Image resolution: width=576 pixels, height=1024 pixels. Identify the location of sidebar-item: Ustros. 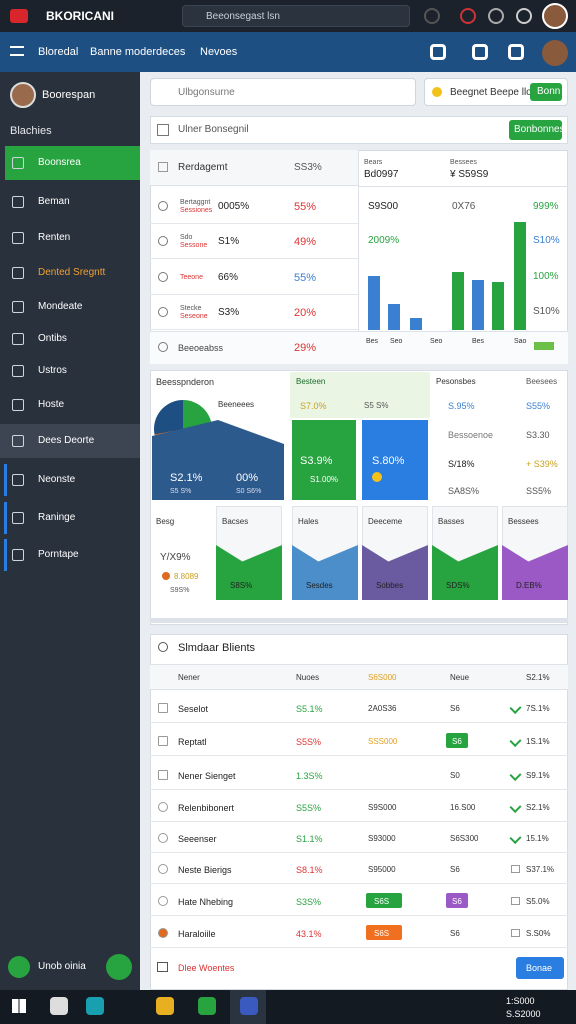
(52, 370).